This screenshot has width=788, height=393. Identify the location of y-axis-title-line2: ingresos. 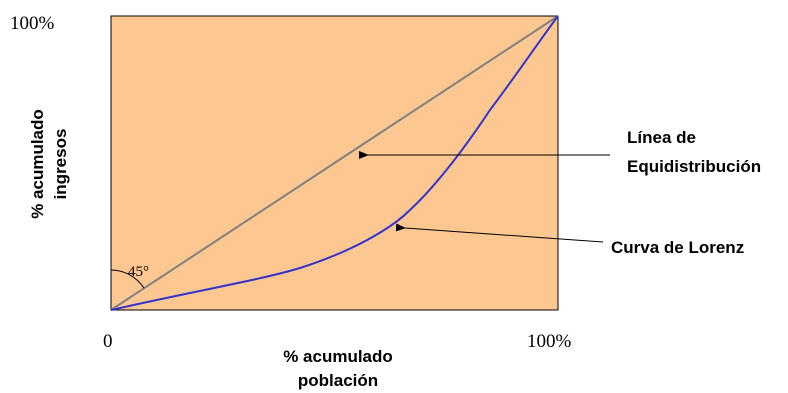
(60, 164).